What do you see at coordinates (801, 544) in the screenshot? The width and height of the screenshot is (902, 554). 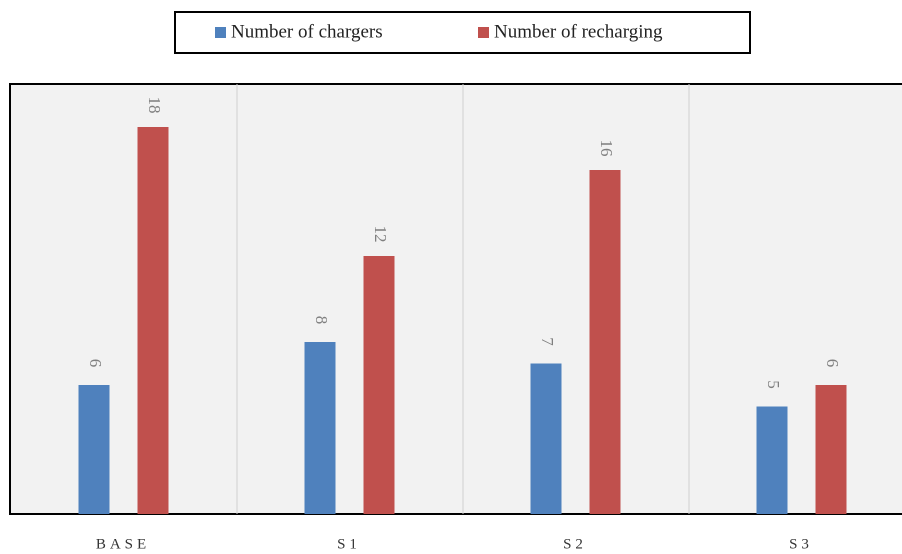 I see `x-tick-label: S3` at bounding box center [801, 544].